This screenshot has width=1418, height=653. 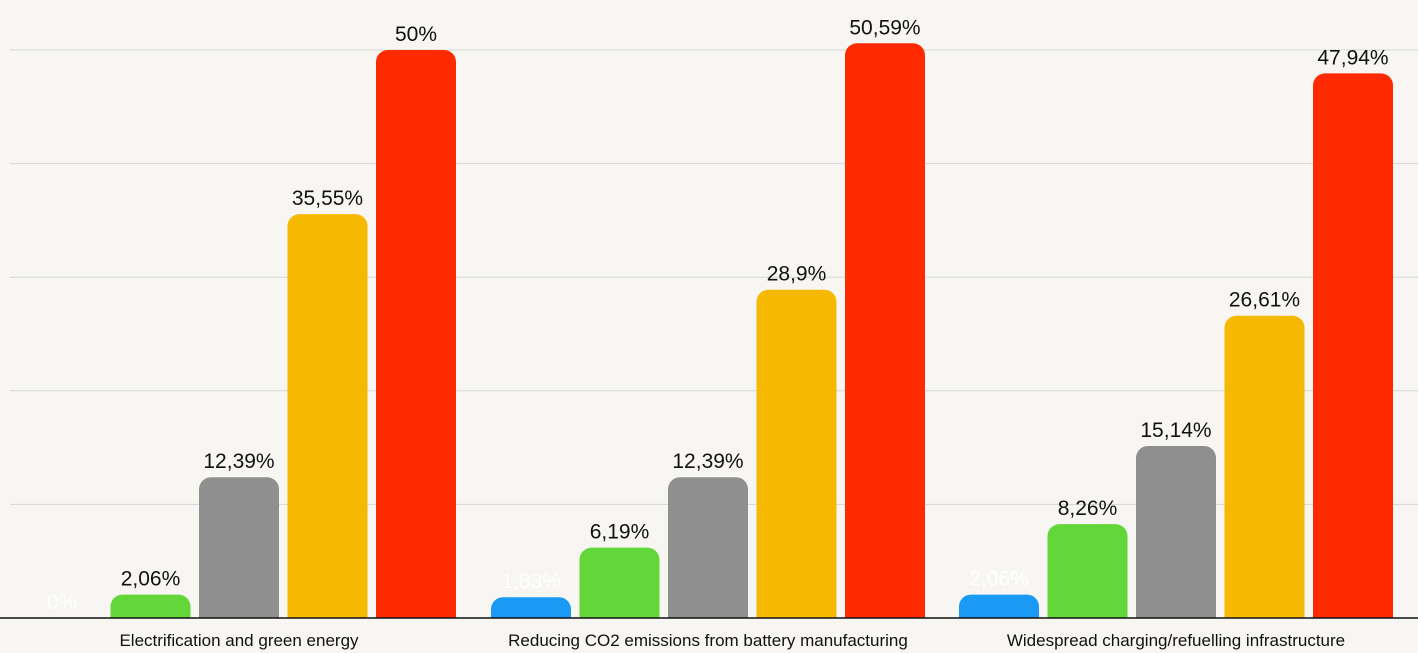 I want to click on bar-value-label: 28,9%, so click(x=797, y=274).